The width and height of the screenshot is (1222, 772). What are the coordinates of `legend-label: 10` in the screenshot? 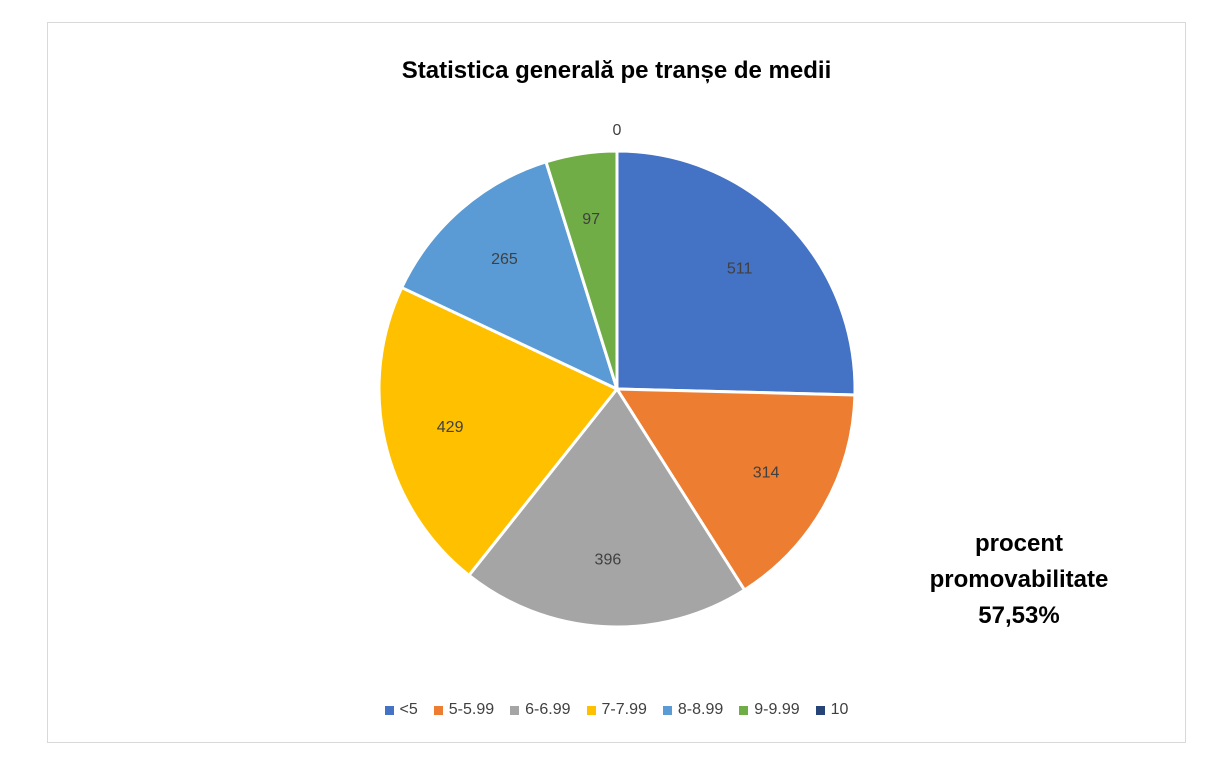 It's located at (839, 709).